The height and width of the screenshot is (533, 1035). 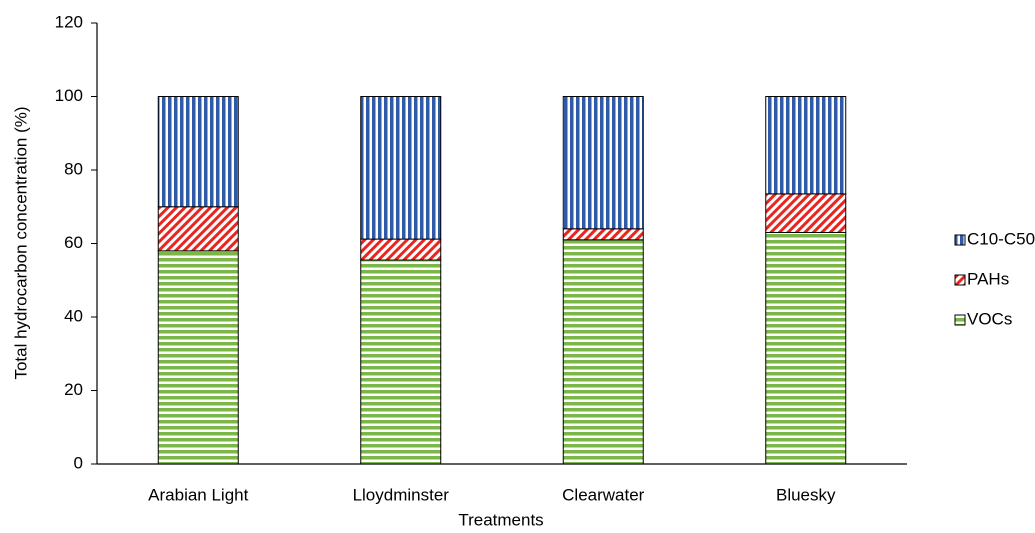 I want to click on x-axis-title: Treatments, so click(x=500, y=519).